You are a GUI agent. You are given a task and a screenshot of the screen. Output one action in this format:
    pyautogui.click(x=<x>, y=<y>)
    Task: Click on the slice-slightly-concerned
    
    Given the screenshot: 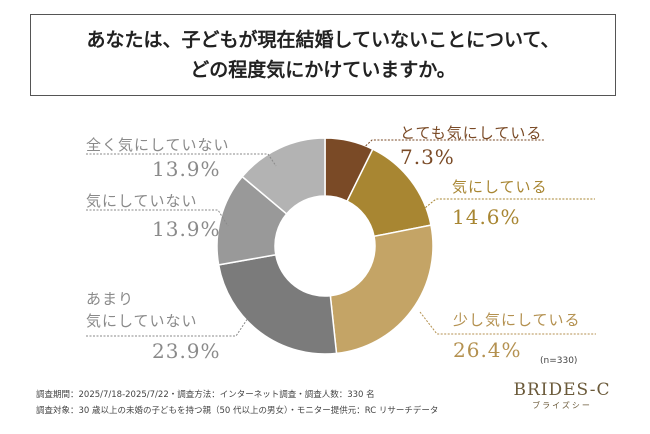 What is the action you would take?
    pyautogui.click(x=381, y=289)
    